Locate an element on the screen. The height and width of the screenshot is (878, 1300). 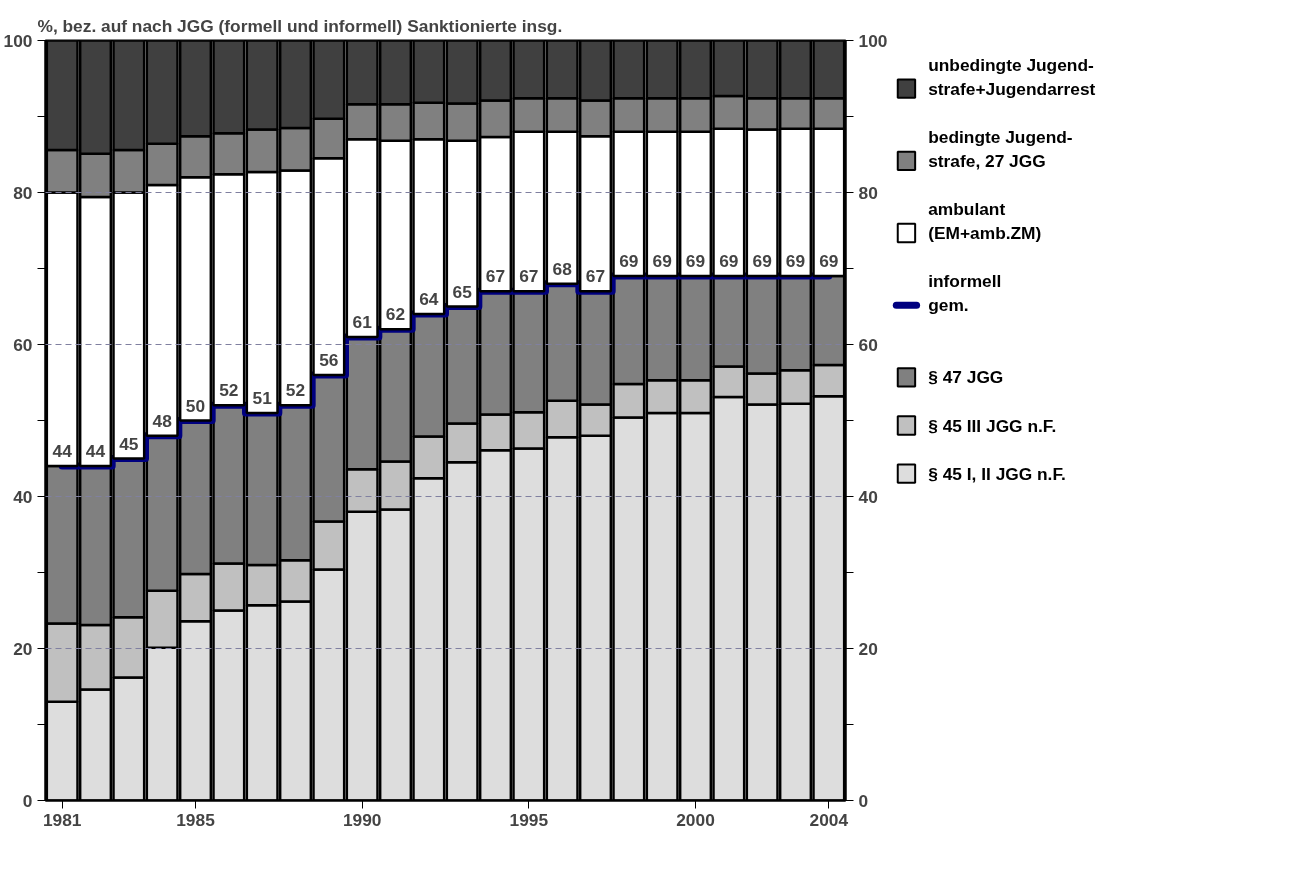
legend-label: unbedingte Jugend- strafe+Jugendarrest is located at coordinates (1012, 76).